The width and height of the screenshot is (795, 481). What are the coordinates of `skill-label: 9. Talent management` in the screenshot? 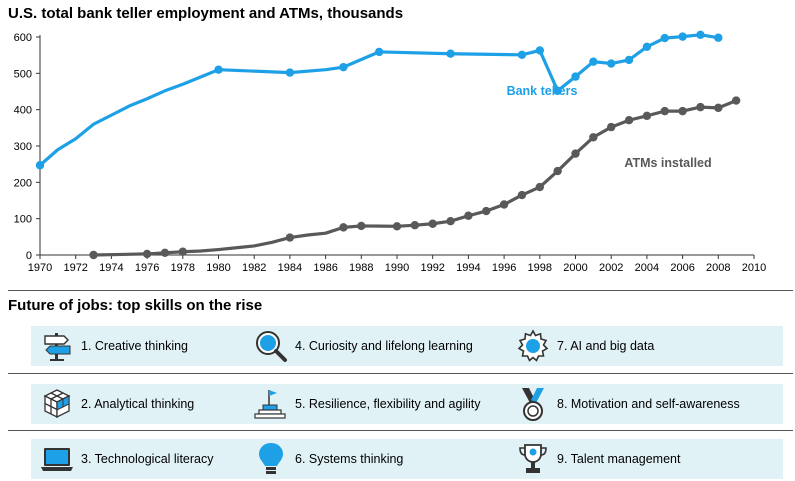 It's located at (619, 459).